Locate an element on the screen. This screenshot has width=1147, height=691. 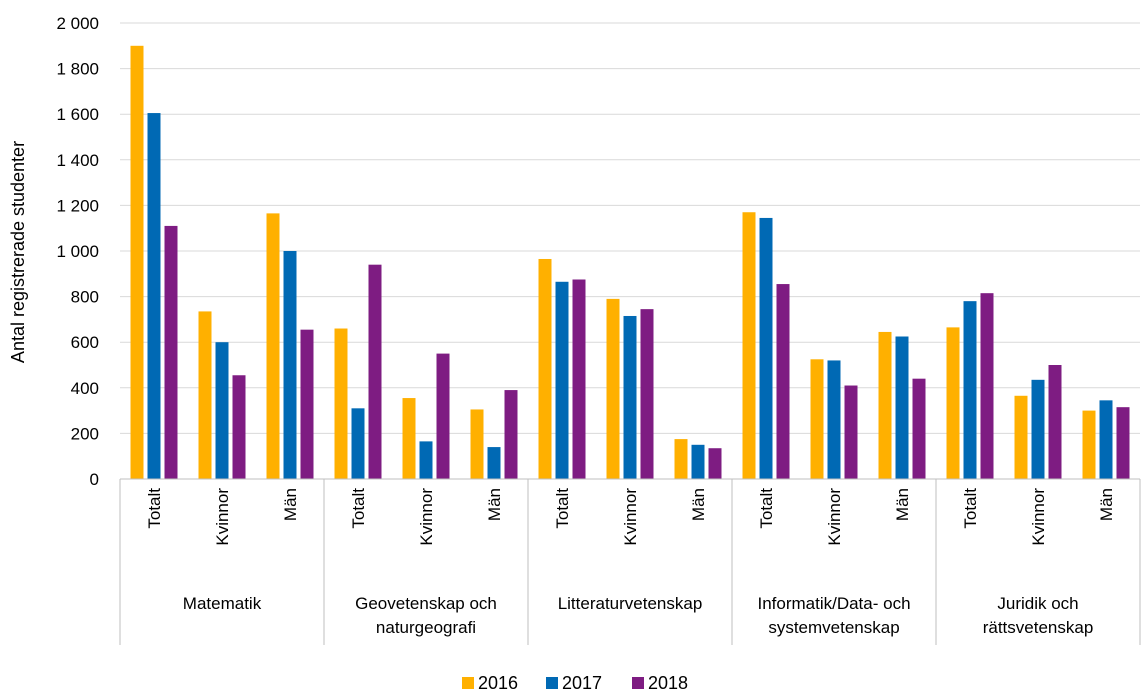
legend-label: 2016 is located at coordinates (498, 682).